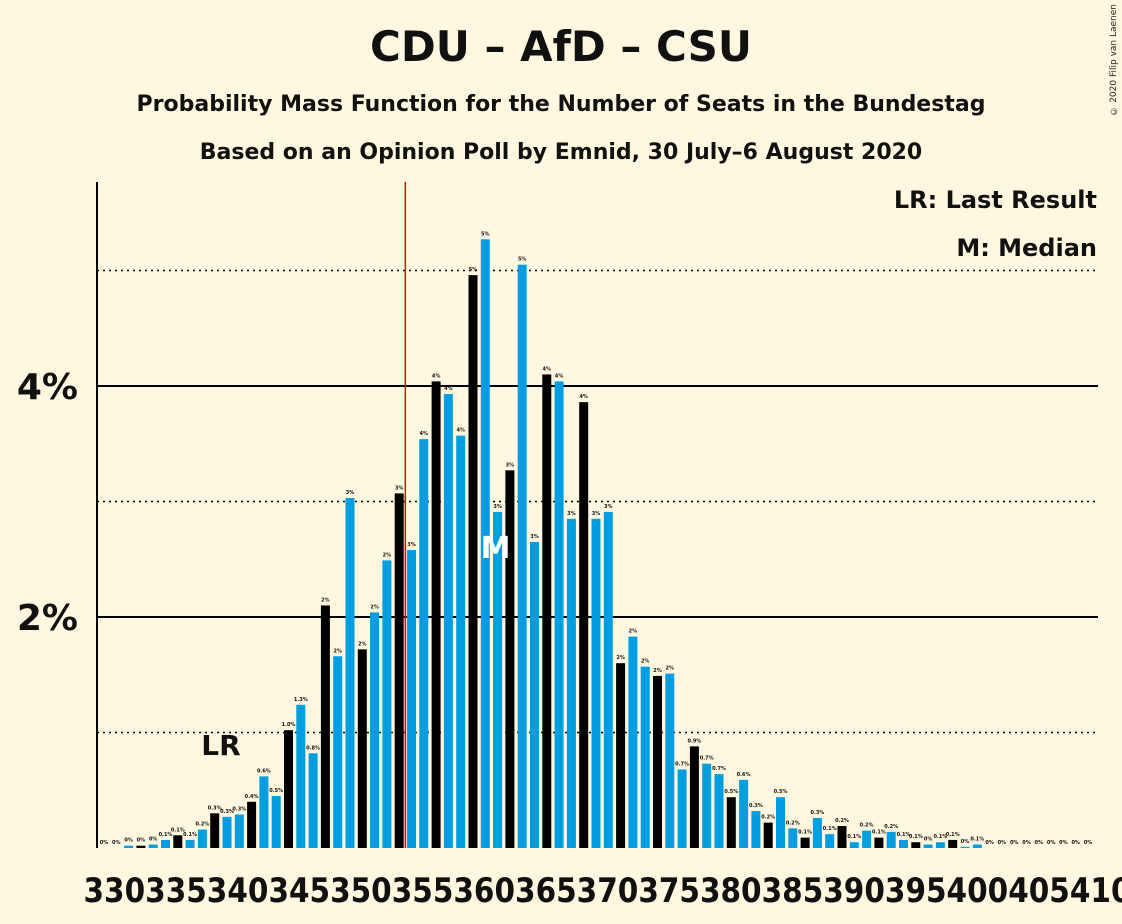 The width and height of the screenshot is (1122, 924). What do you see at coordinates (995, 200) in the screenshot?
I see `legend-last-result: LR: Last Result` at bounding box center [995, 200].